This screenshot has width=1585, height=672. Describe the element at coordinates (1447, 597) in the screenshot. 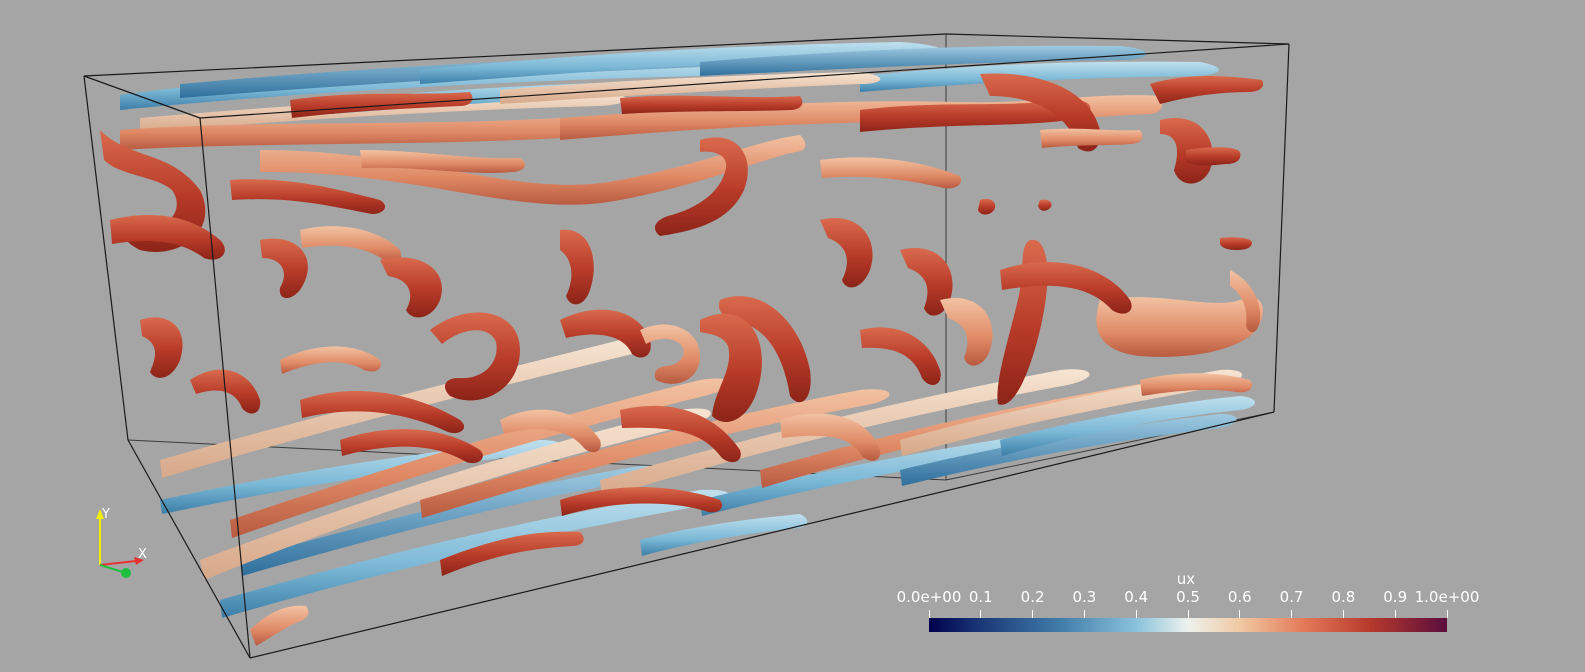

I see `scalar-bar-tick-label: 1.0e+00` at that location.